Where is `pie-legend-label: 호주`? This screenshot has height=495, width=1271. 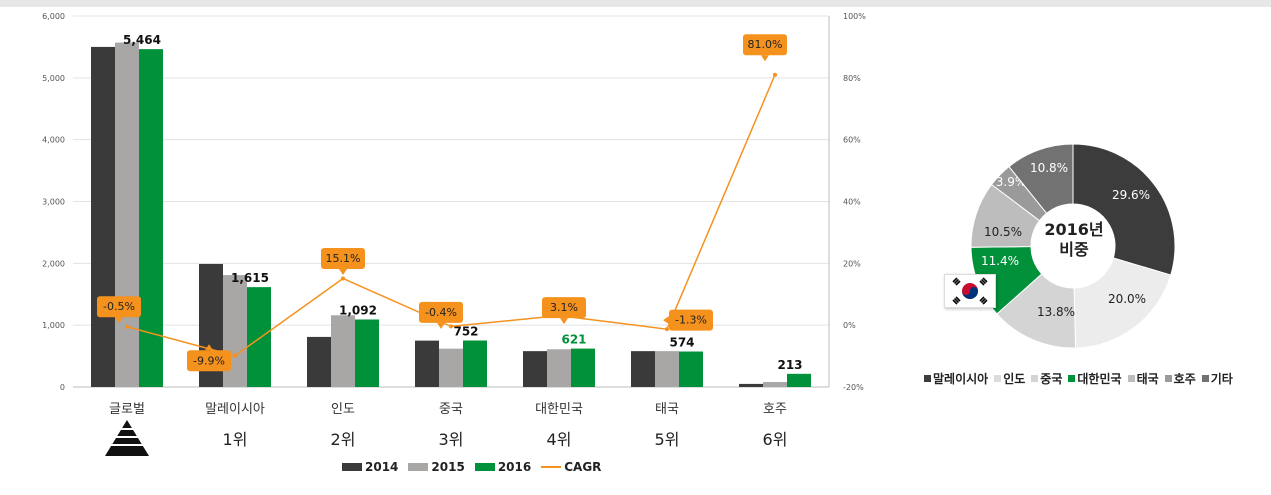
pie-legend-label: 호주 is located at coordinates (1184, 379).